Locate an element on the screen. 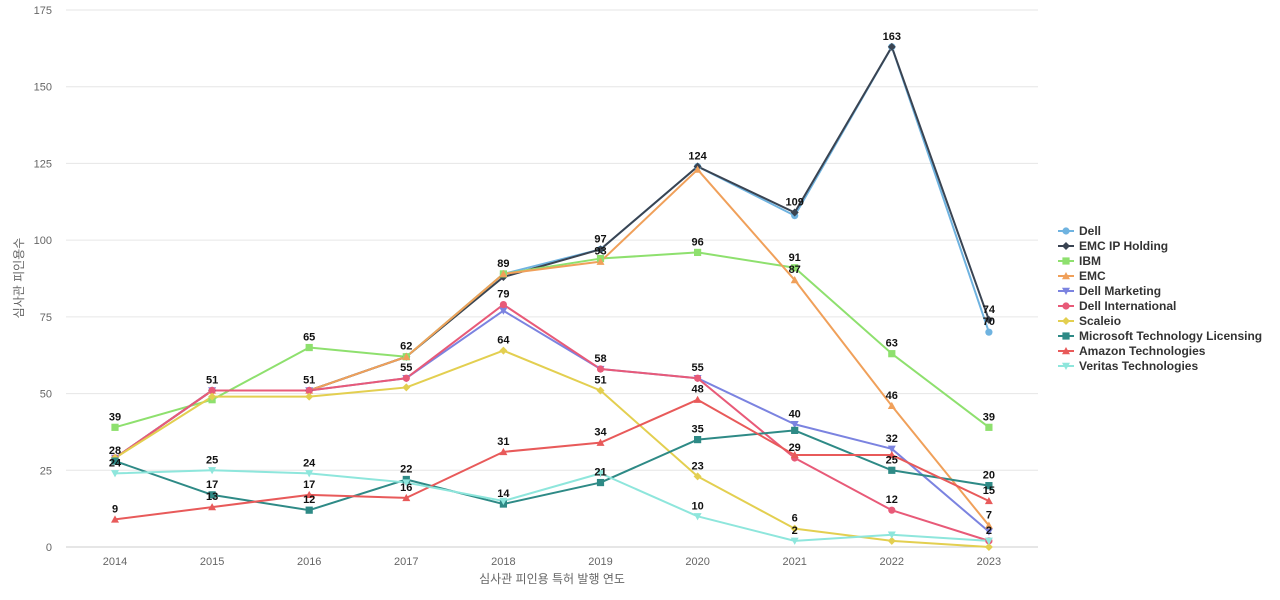  legend-label: Dell Marketing is located at coordinates (1120, 291).